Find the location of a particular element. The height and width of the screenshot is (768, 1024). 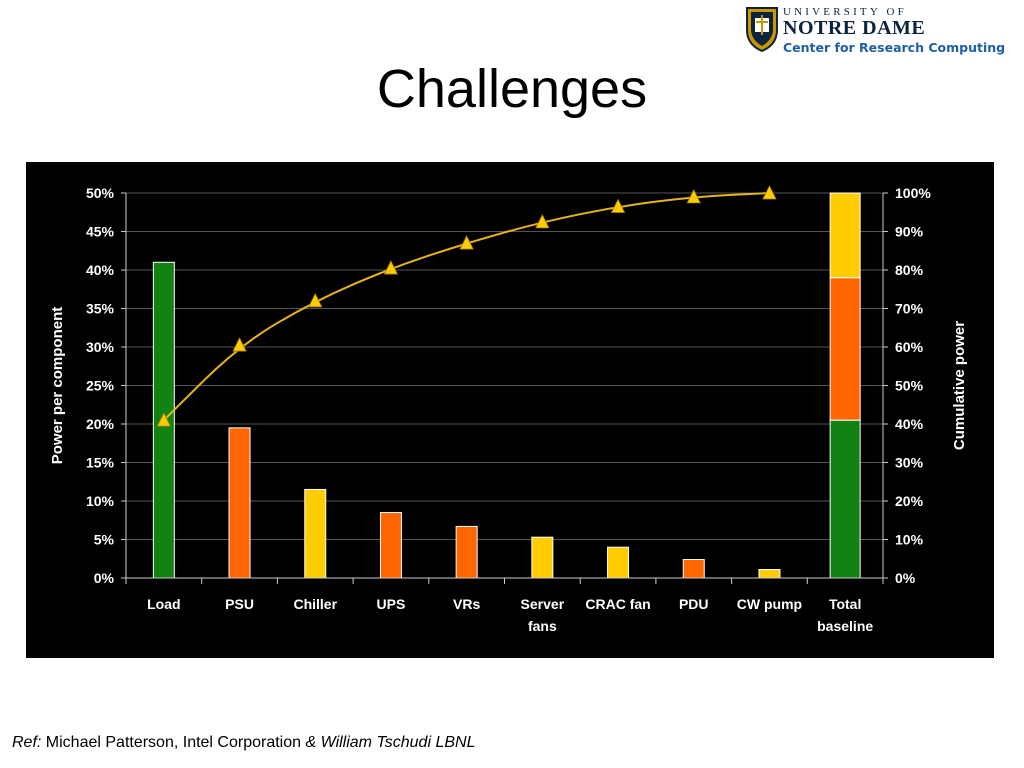

x-tick-label-line2: baseline is located at coordinates (845, 626).